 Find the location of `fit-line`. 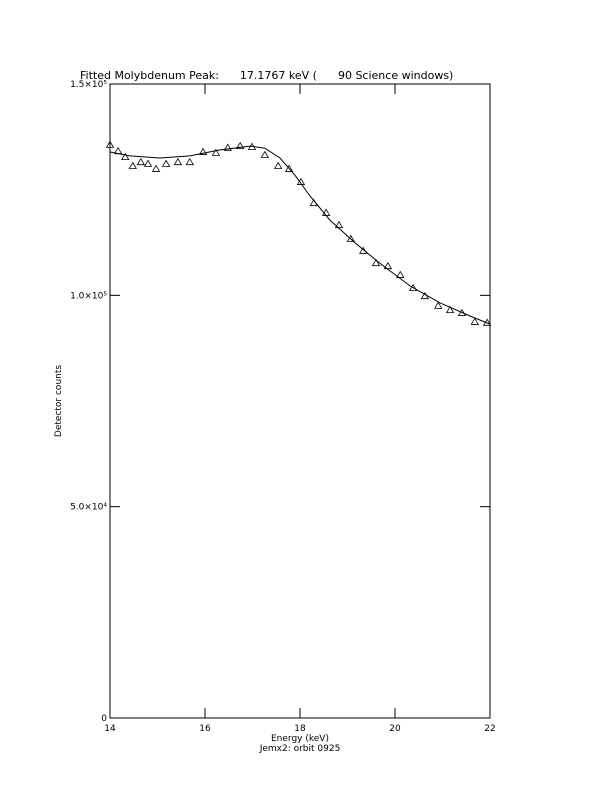

fit-line is located at coordinates (300, 235).